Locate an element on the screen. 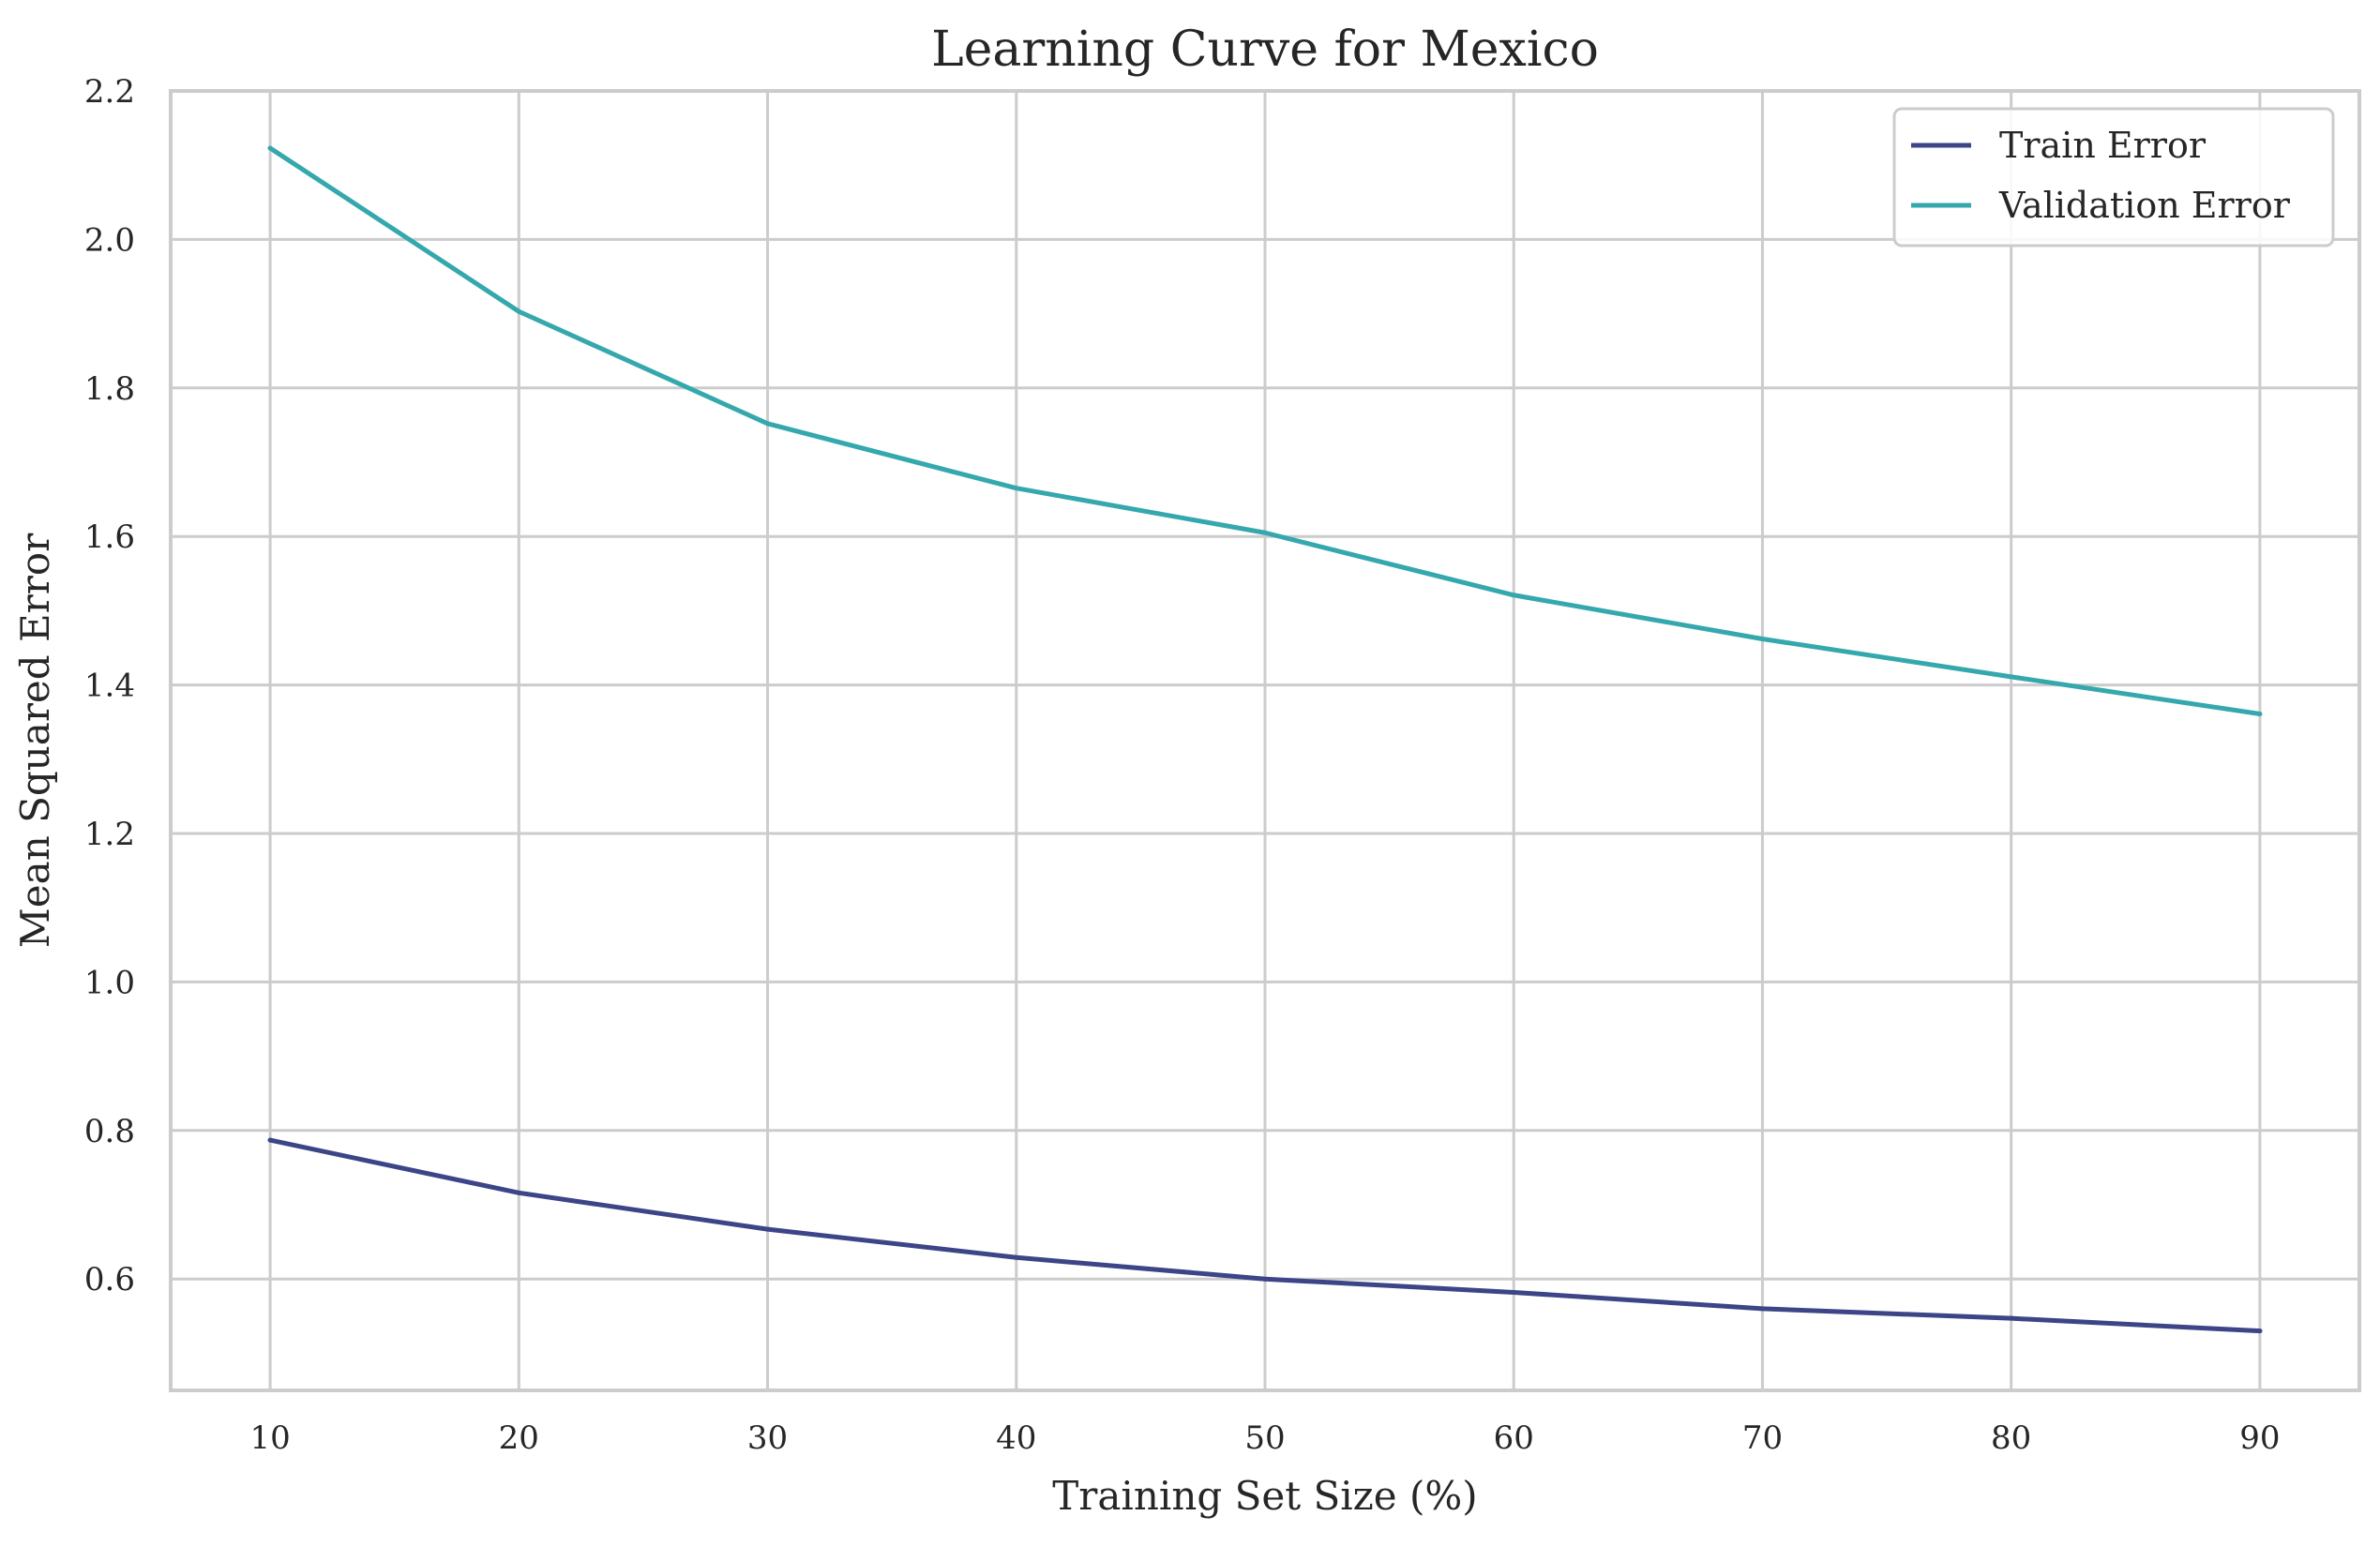 This screenshot has height=1546, width=2380. chart-title: Learning Curve for Mexico is located at coordinates (1265, 50).